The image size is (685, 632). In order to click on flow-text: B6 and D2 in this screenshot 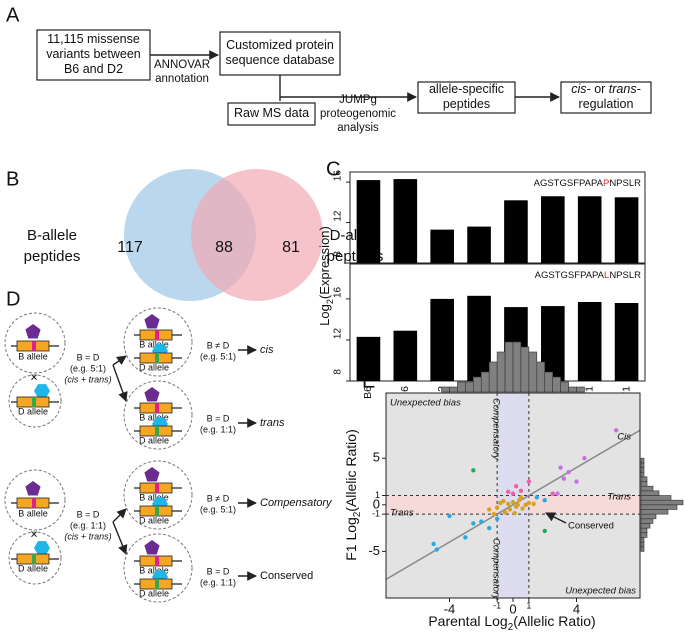, I will do `click(93, 69)`.